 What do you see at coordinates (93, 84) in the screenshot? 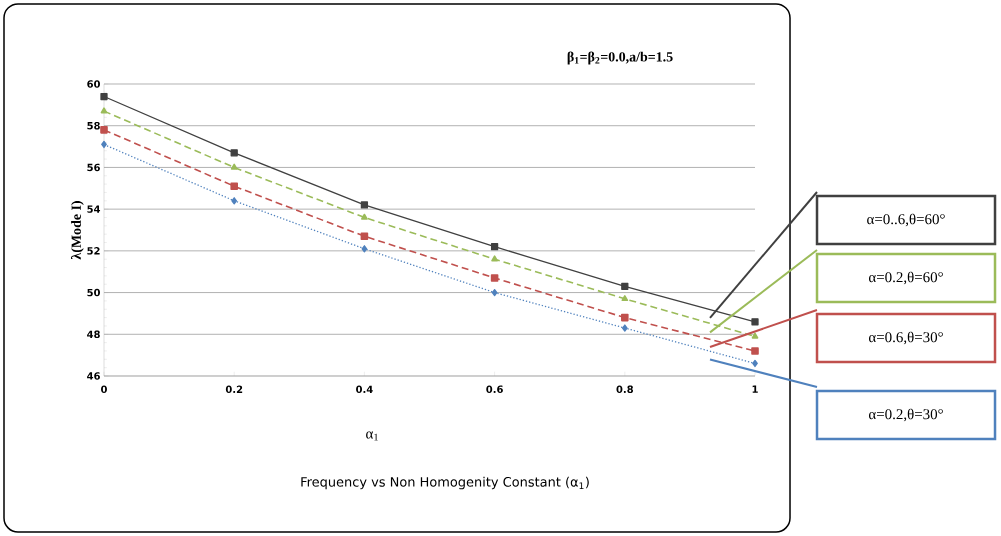
I see `y-tick-label: 60` at bounding box center [93, 84].